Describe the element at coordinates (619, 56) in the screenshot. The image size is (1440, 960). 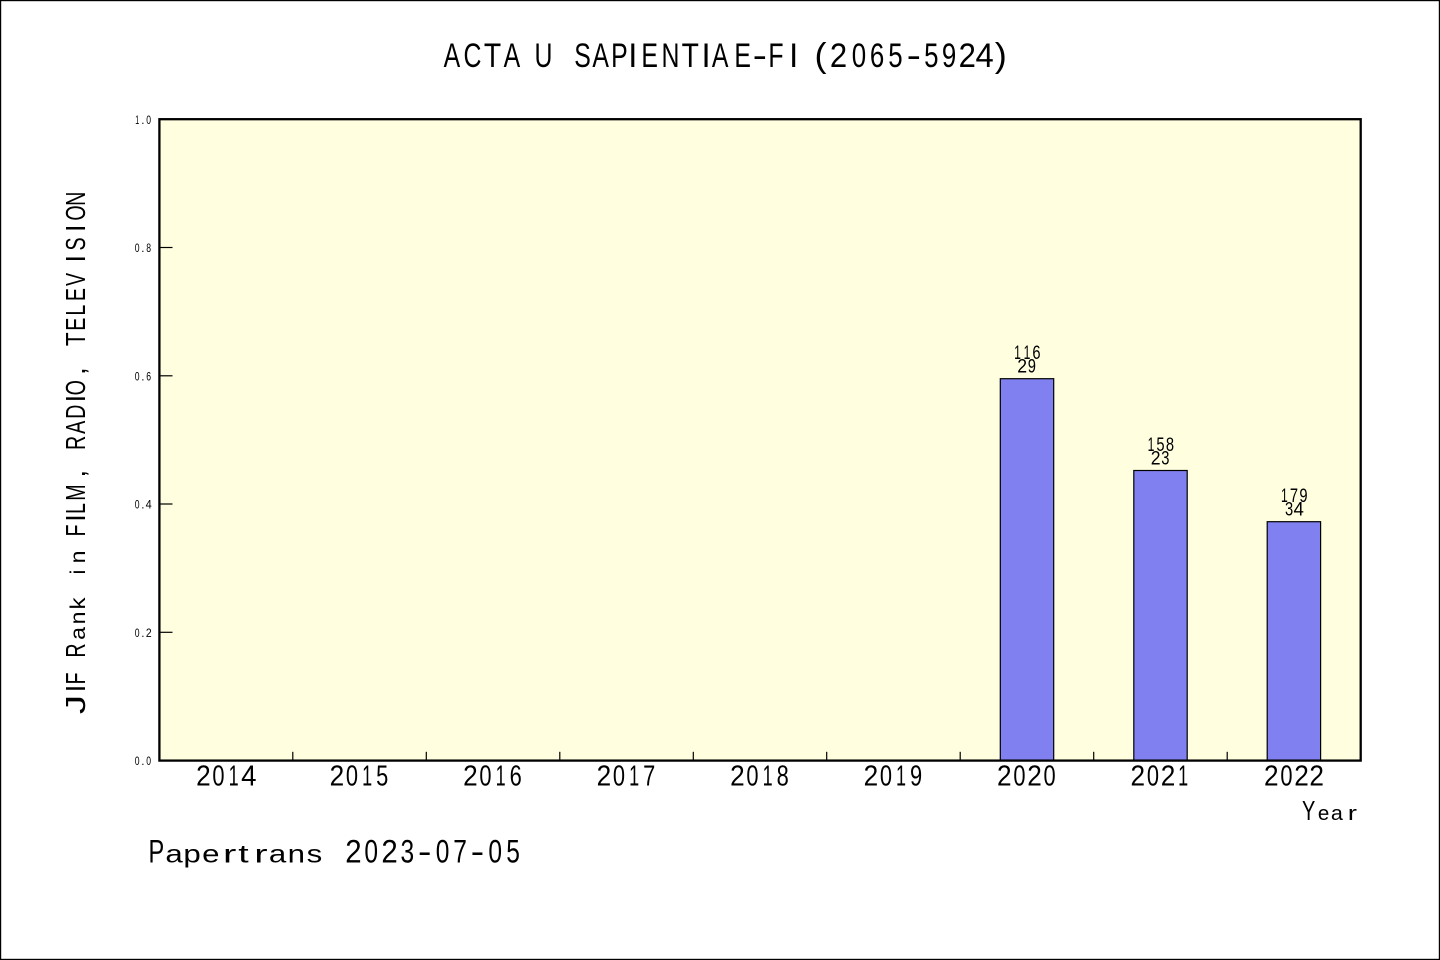
I see `svg-text: P` at that location.